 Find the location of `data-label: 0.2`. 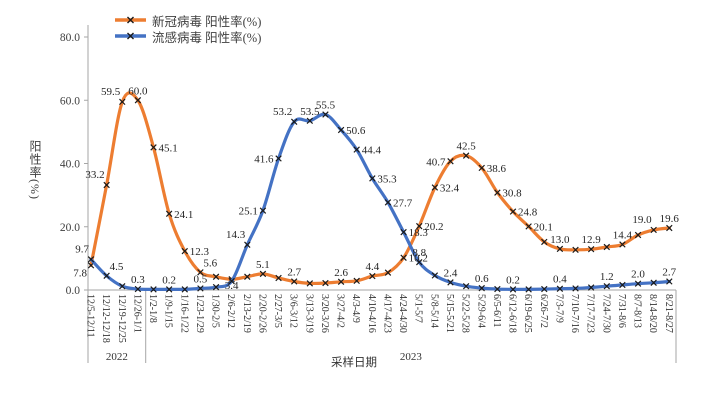

data-label: 0.2 is located at coordinates (169, 280).